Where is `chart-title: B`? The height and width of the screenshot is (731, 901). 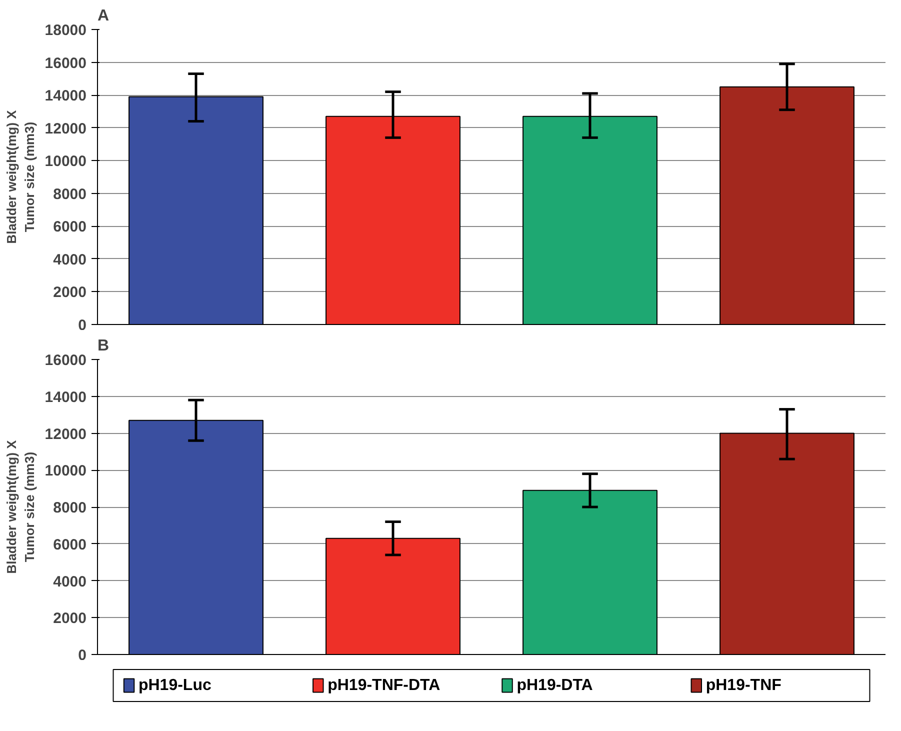
chart-title: B is located at coordinates (104, 346).